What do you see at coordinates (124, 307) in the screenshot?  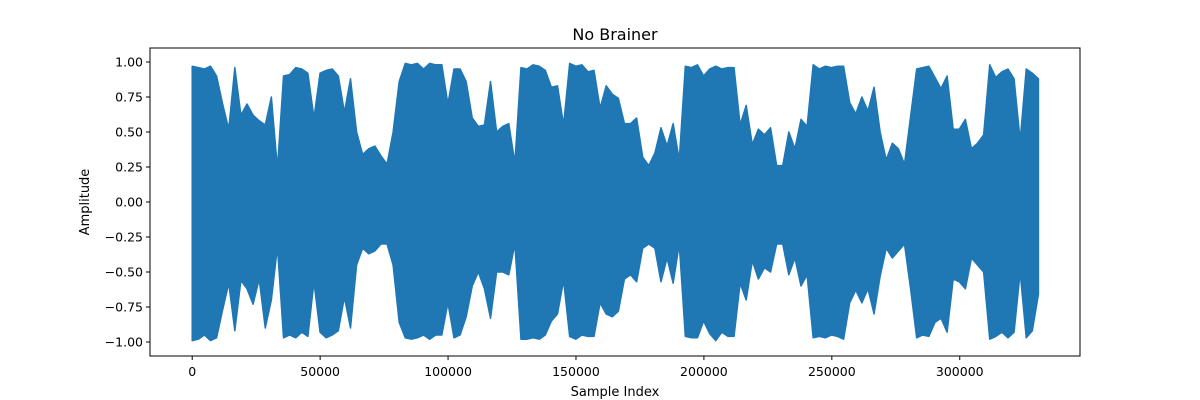 I see `y-tick-label: −0.75` at bounding box center [124, 307].